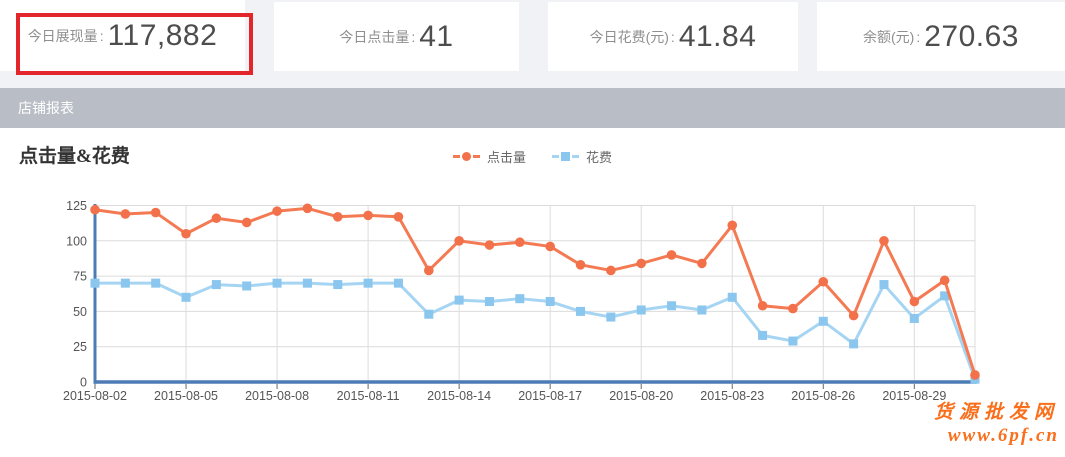 The width and height of the screenshot is (1065, 457). Describe the element at coordinates (95, 396) in the screenshot. I see `x-axis-label: 2015-08-02` at that location.